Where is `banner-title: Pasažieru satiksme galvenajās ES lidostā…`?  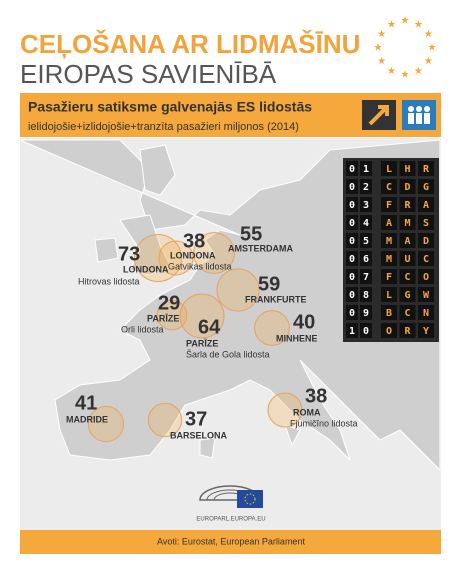
banner-title: Pasažieru satiksme galvenajās ES lidostā… is located at coordinates (170, 107).